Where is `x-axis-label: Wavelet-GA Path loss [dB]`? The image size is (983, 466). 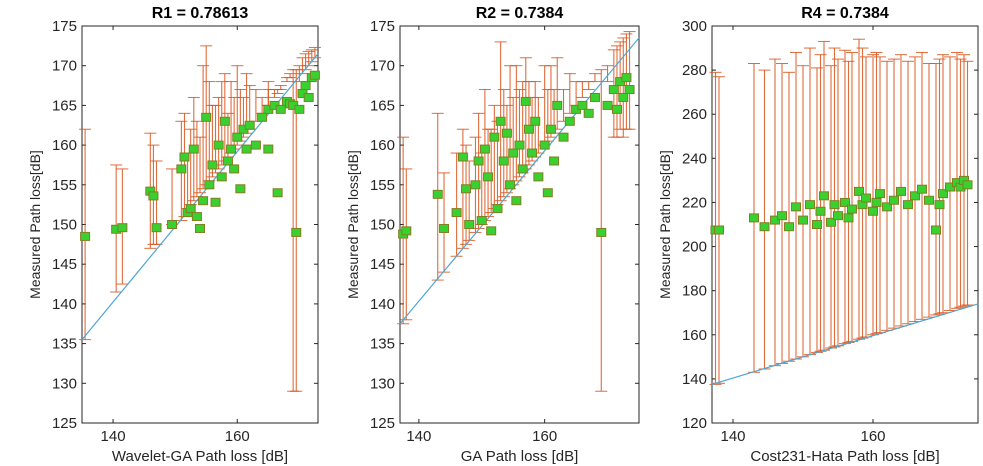
x-axis-label: Wavelet-GA Path loss [dB] is located at coordinates (200, 456).